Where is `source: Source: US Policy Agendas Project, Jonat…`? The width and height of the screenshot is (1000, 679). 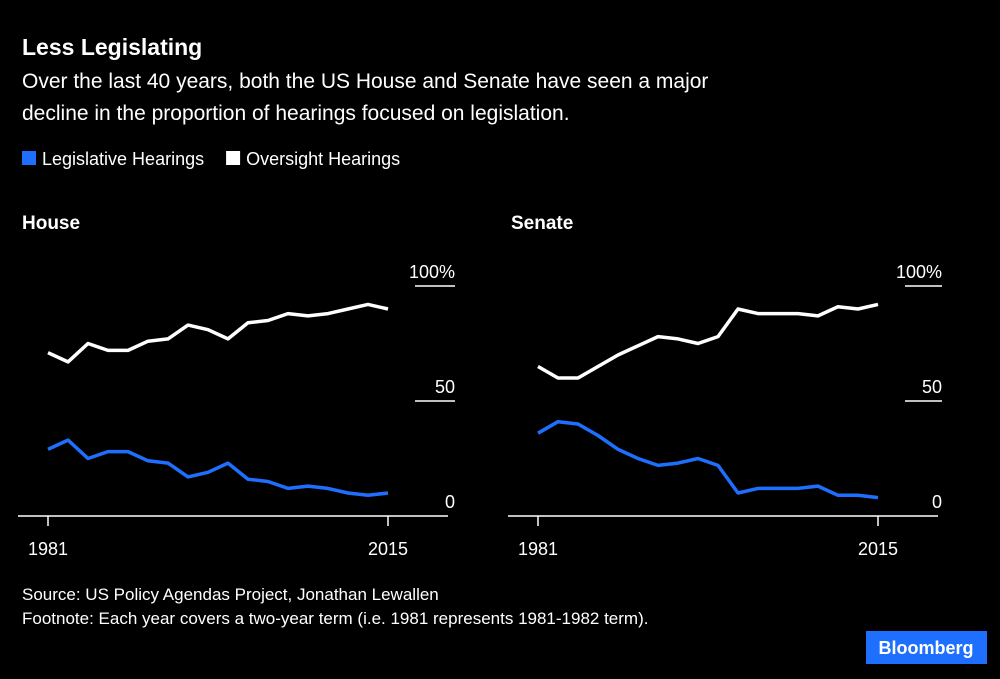
source: Source: US Policy Agendas Project, Jonat… is located at coordinates (230, 594).